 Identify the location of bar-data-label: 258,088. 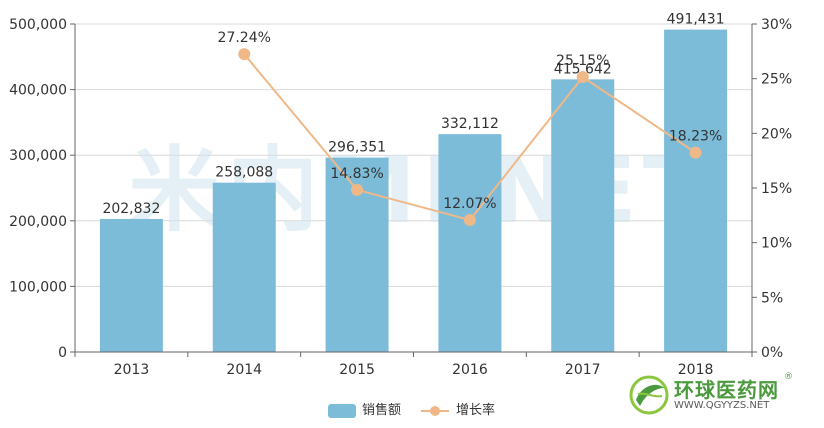
(244, 173).